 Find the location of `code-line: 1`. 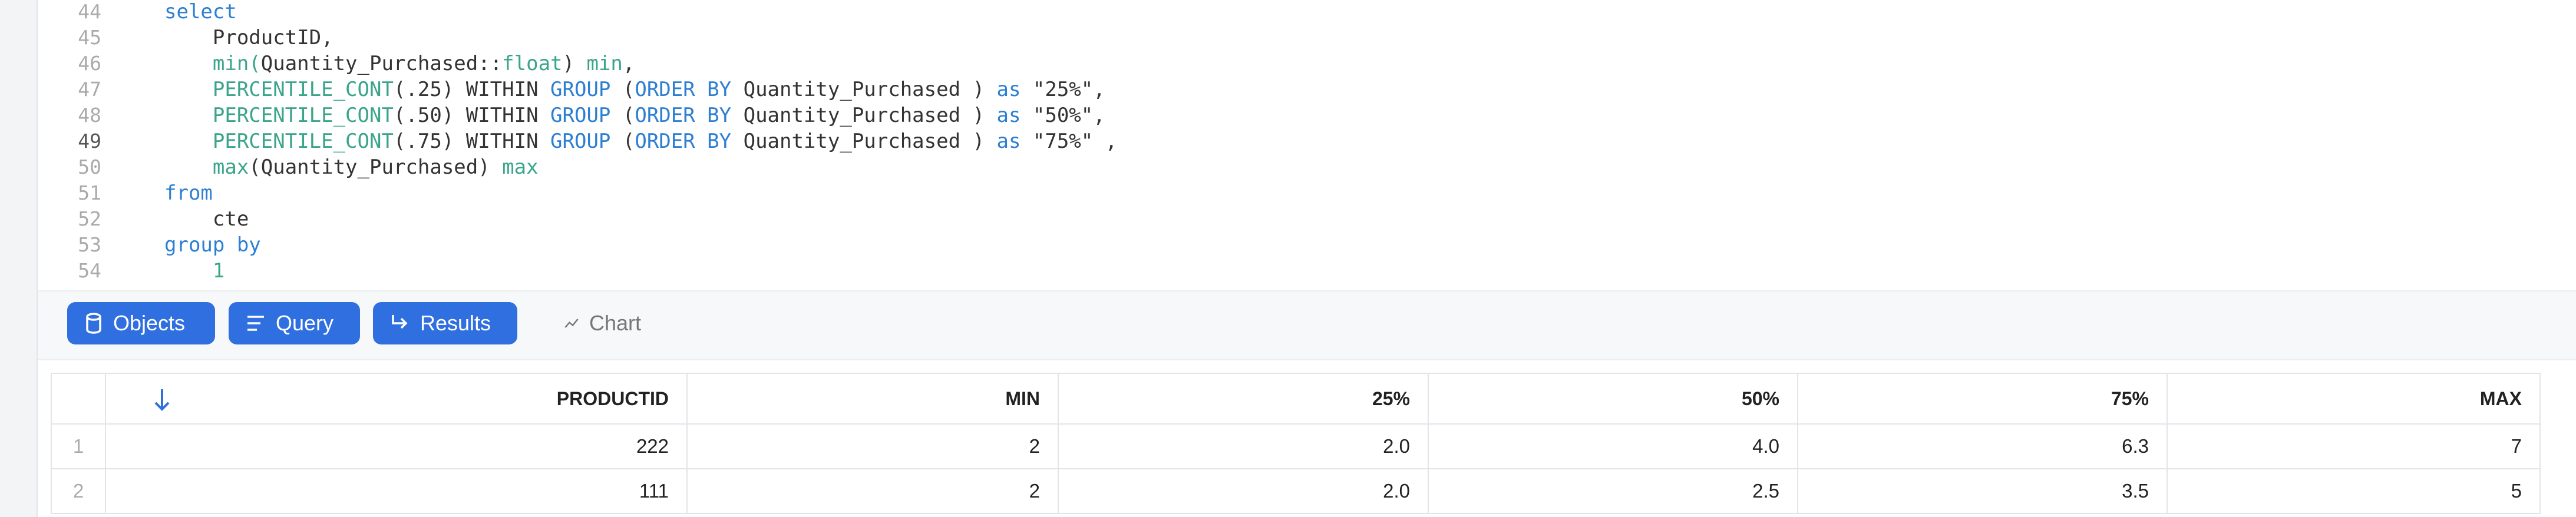

code-line: 1 is located at coordinates (194, 271).